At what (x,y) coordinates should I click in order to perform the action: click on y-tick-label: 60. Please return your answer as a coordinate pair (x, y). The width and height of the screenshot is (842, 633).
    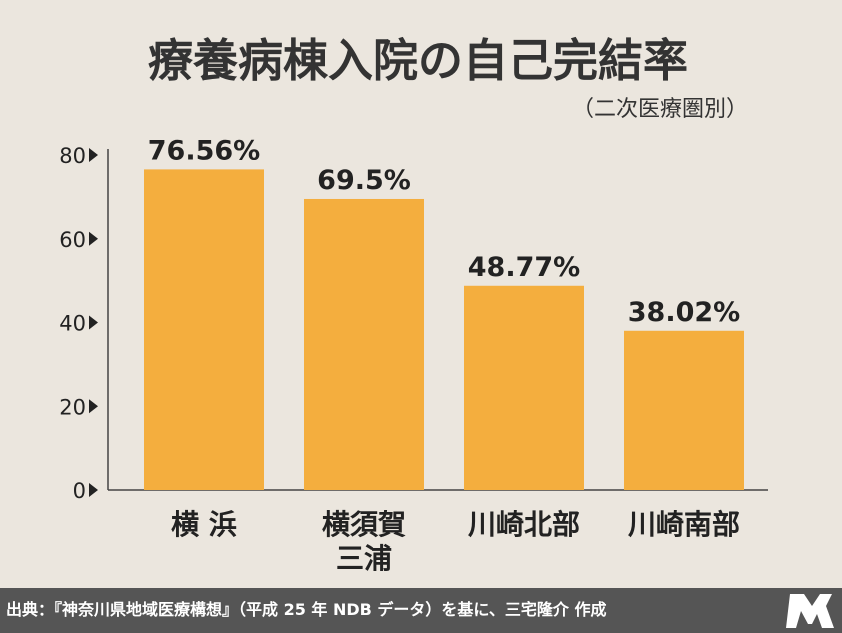
    Looking at the image, I should click on (72, 240).